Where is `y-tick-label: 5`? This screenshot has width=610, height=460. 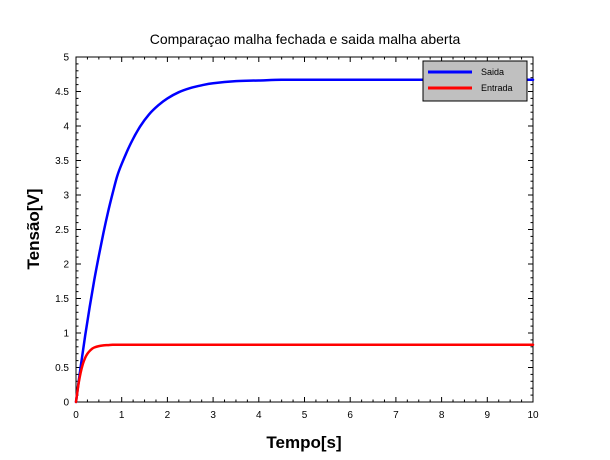
y-tick-label: 5 is located at coordinates (66, 58).